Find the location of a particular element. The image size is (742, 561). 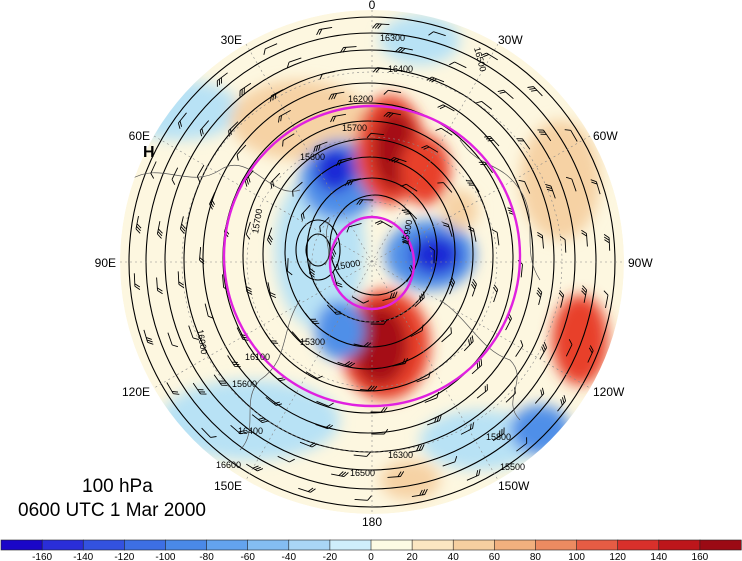

lon-label-120e: 120E is located at coordinates (136, 392).